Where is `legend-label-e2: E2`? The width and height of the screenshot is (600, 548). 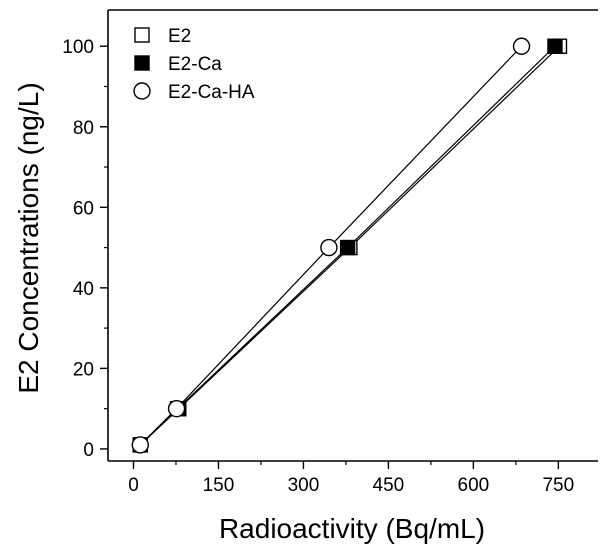 legend-label-e2: E2 is located at coordinates (179, 36).